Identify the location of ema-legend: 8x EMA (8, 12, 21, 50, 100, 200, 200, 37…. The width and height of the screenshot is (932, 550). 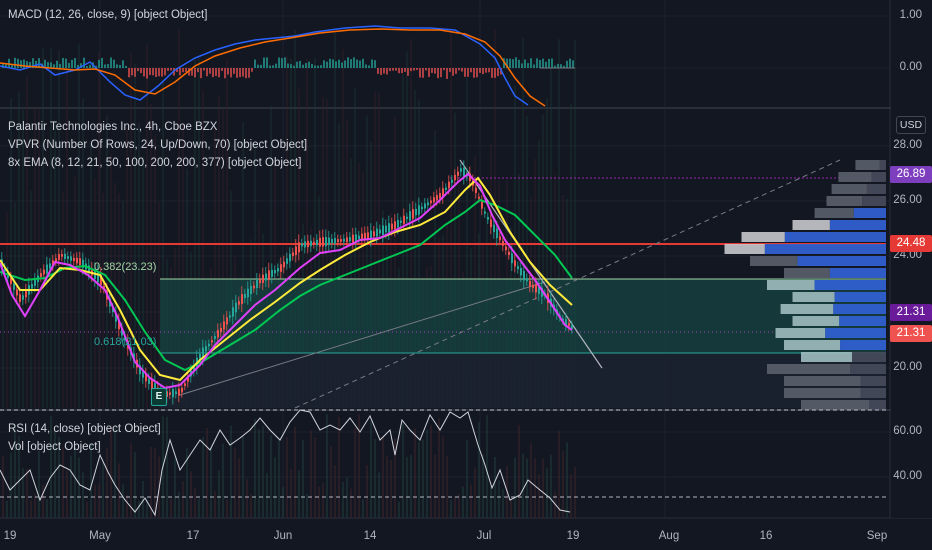
(155, 163).